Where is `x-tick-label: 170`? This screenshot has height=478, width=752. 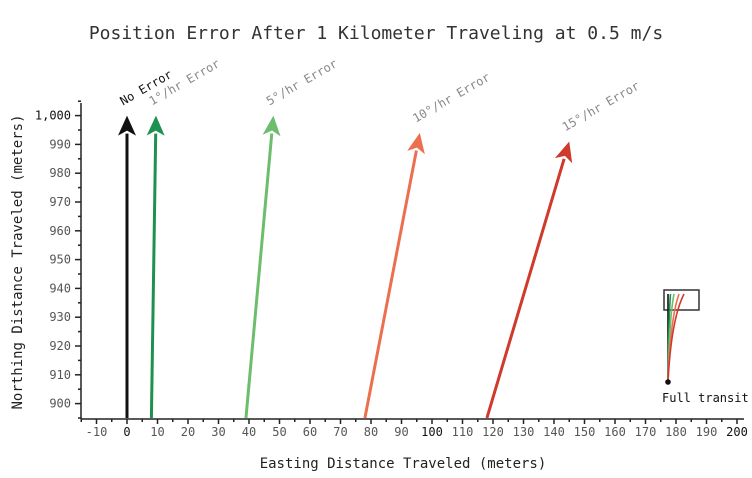
x-tick-label: 170 is located at coordinates (646, 432).